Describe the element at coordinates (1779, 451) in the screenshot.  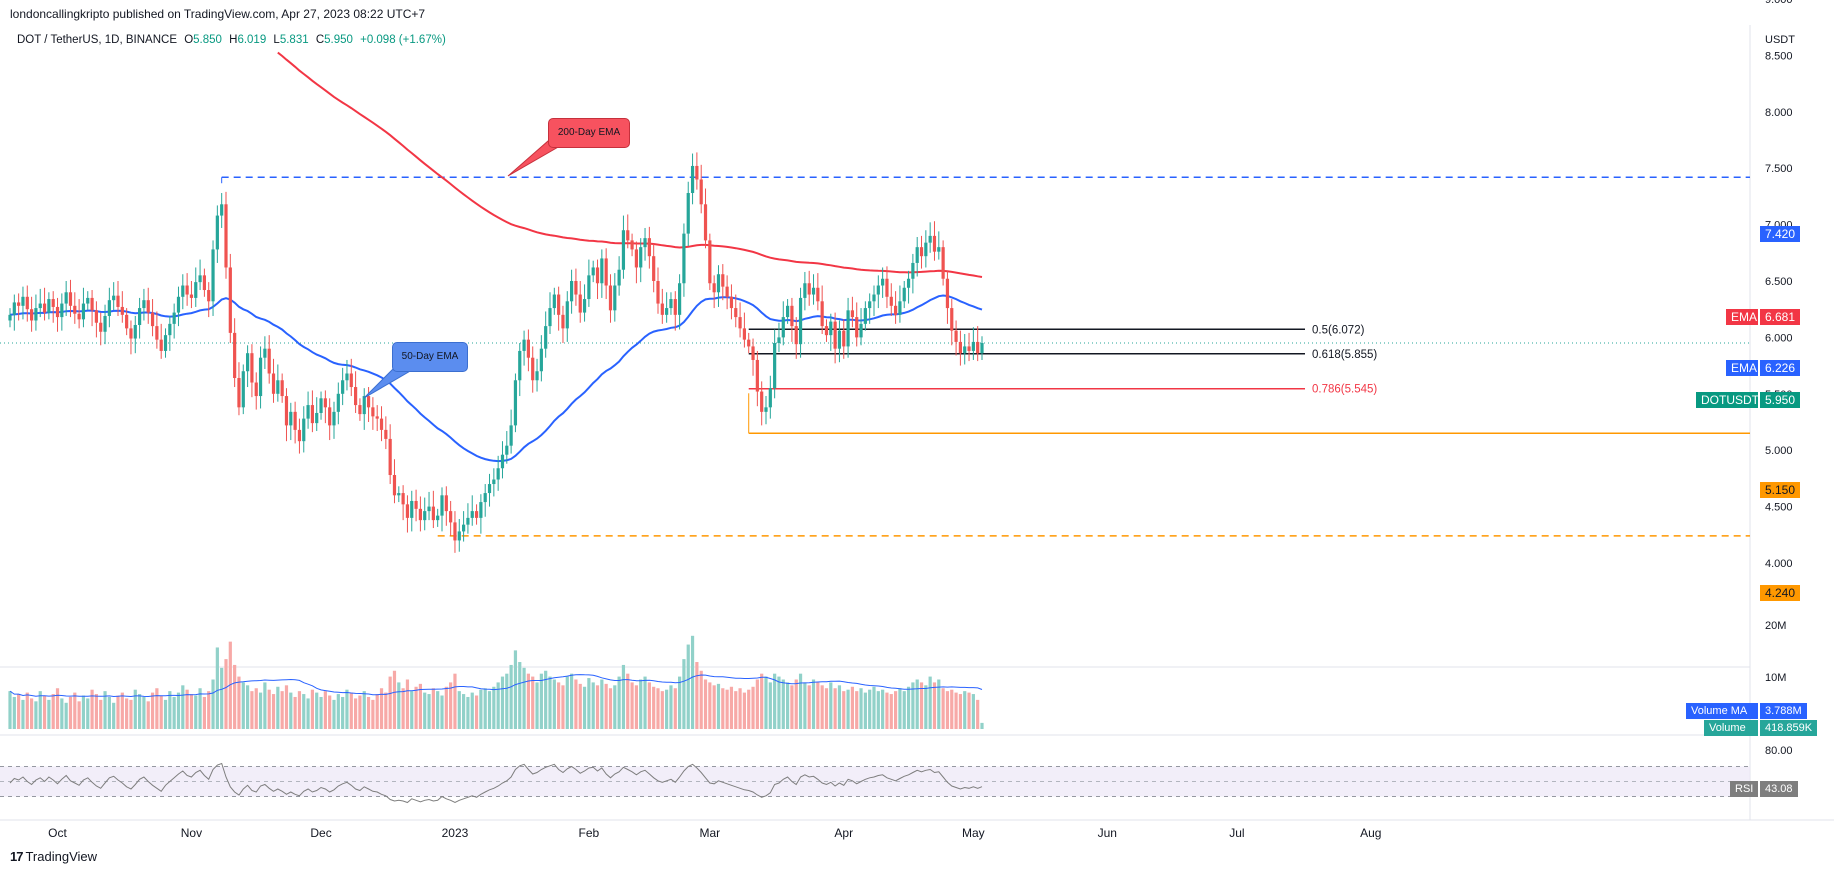
I see `price-tick-label: 5.000` at that location.